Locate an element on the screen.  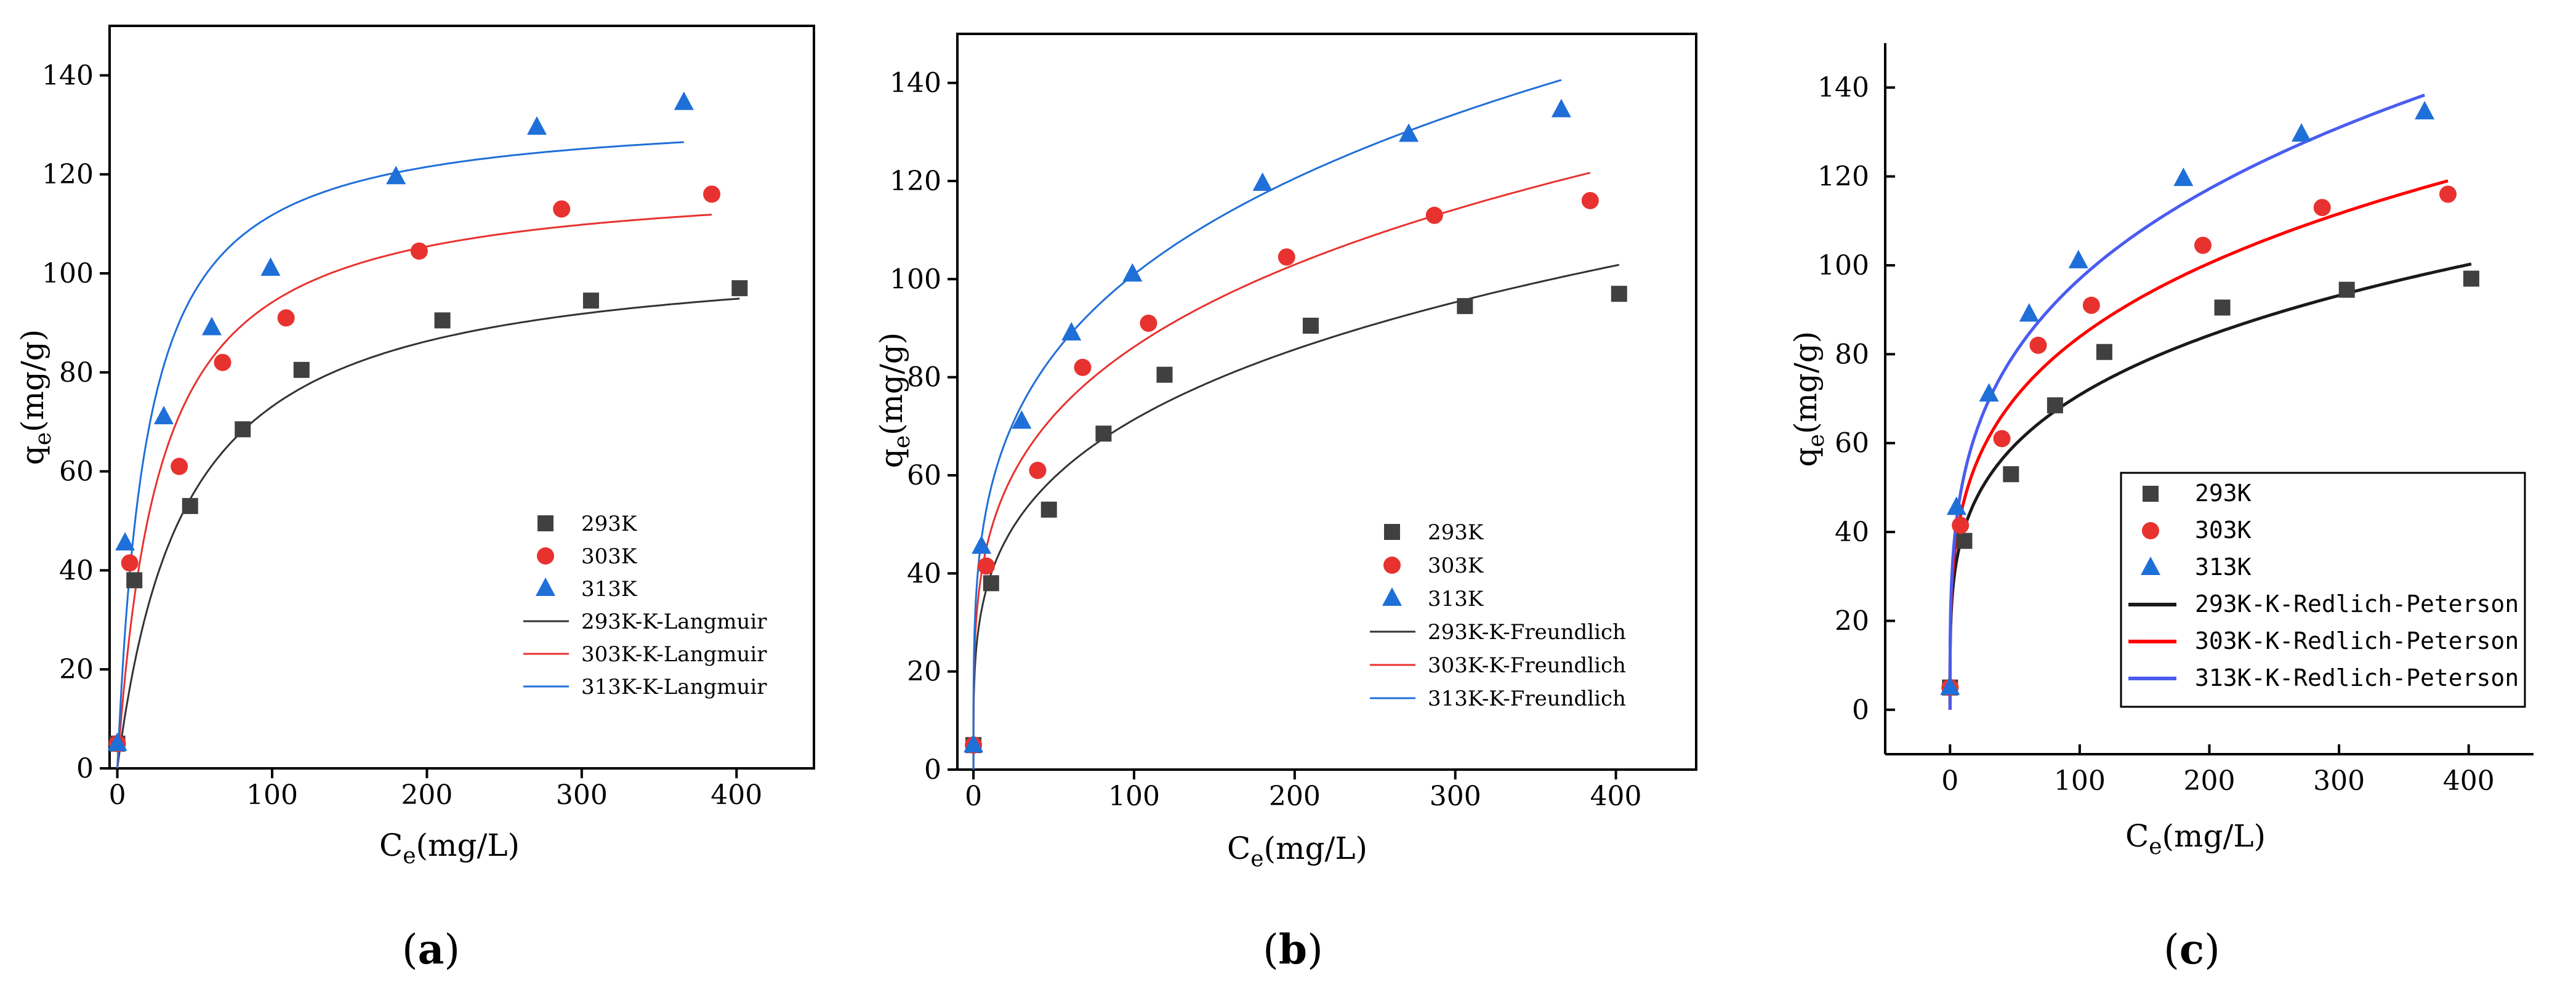
legend-label: 293K-K-Langmuir is located at coordinates (674, 622).